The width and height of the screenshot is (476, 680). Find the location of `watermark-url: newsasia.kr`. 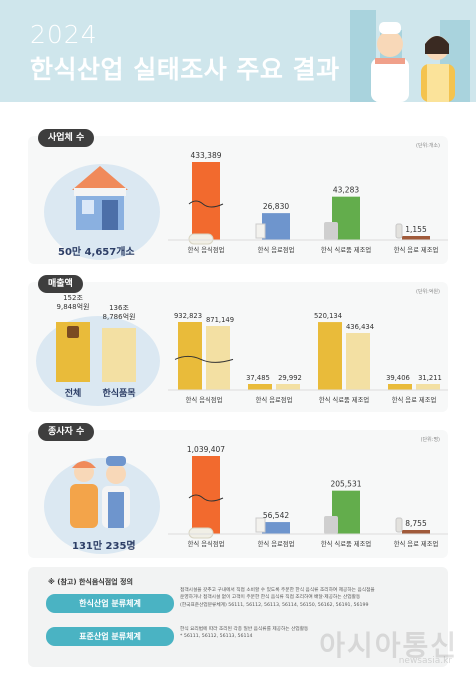

watermark-url: newsasia.kr is located at coordinates (425, 661).